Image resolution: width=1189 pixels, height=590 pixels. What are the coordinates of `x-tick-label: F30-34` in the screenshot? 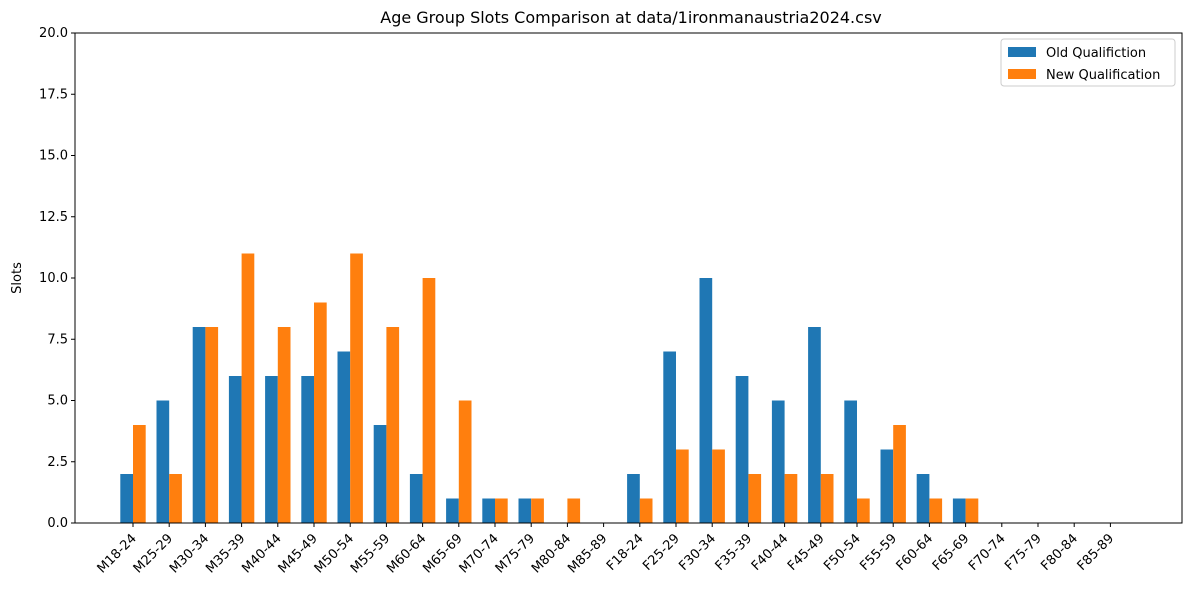 It's located at (697, 552).